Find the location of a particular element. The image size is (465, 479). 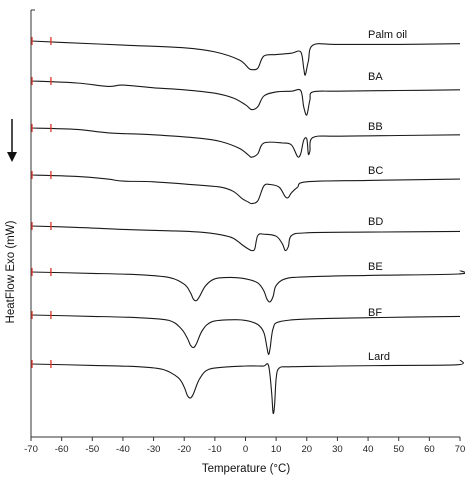

x-axis-ticks is located at coordinates (245, 439).